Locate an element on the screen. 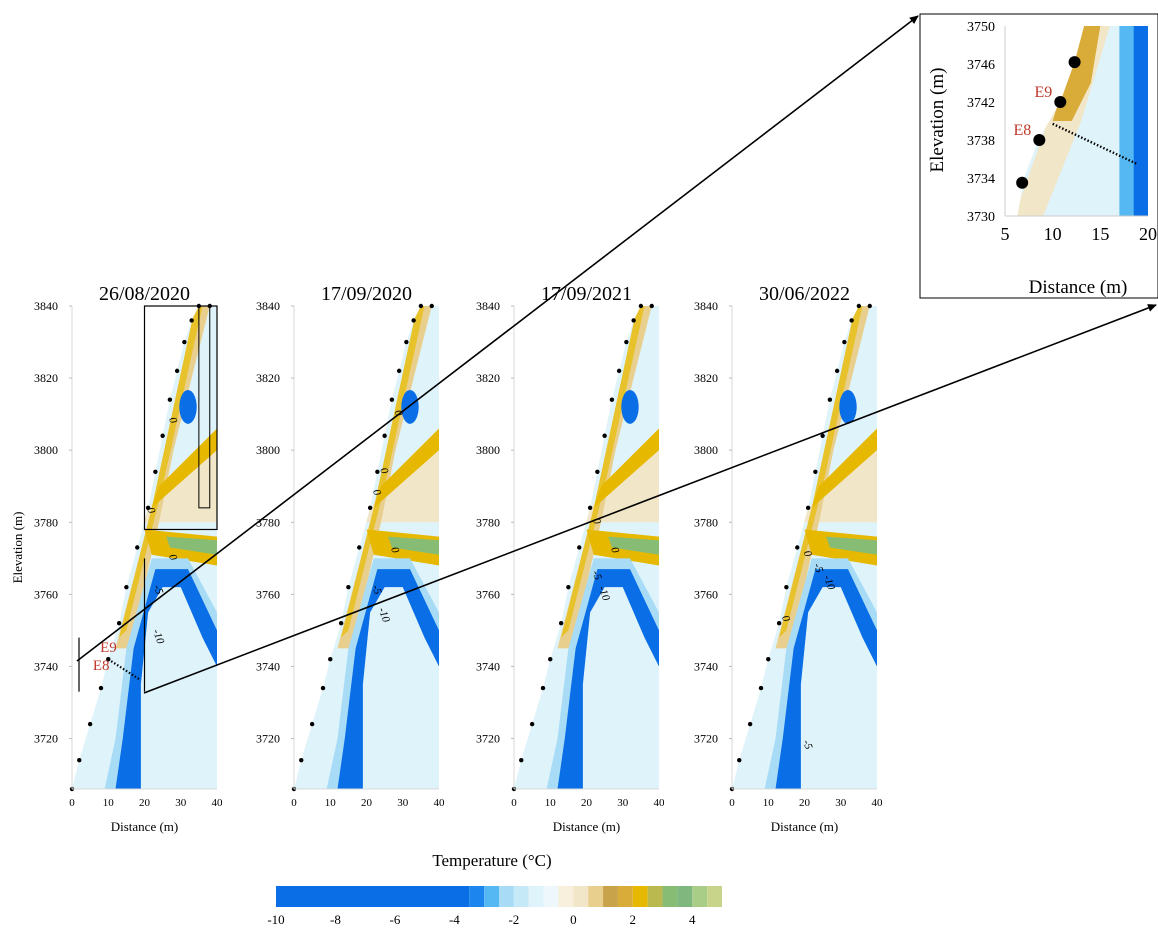  x-tick-label: 40 is located at coordinates (878, 803).